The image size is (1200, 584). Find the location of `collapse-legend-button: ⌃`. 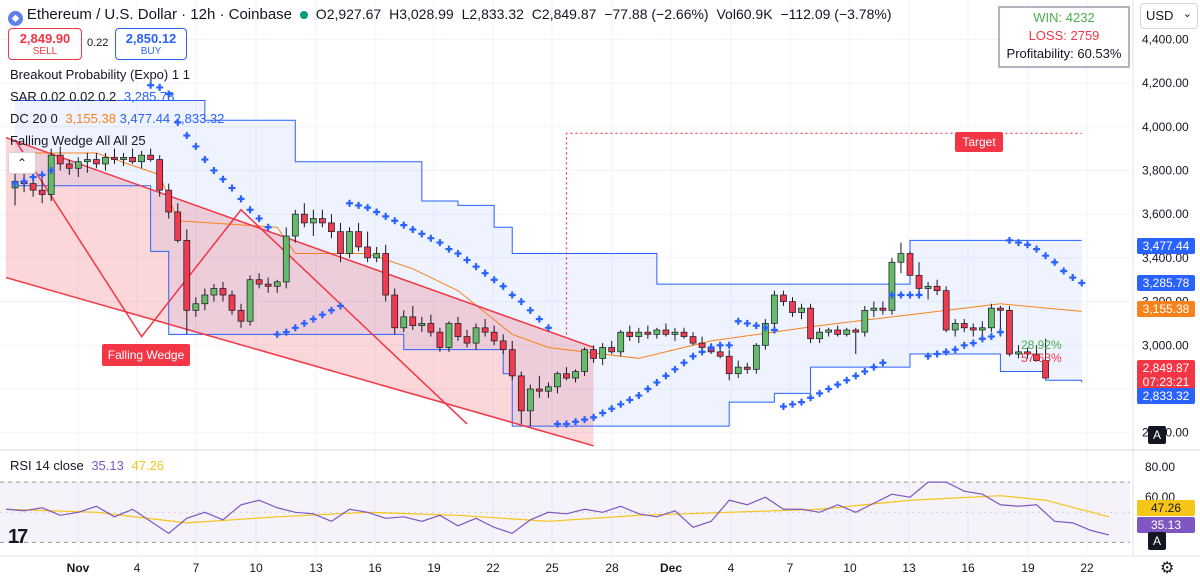

collapse-legend-button: ⌃ is located at coordinates (22, 163).